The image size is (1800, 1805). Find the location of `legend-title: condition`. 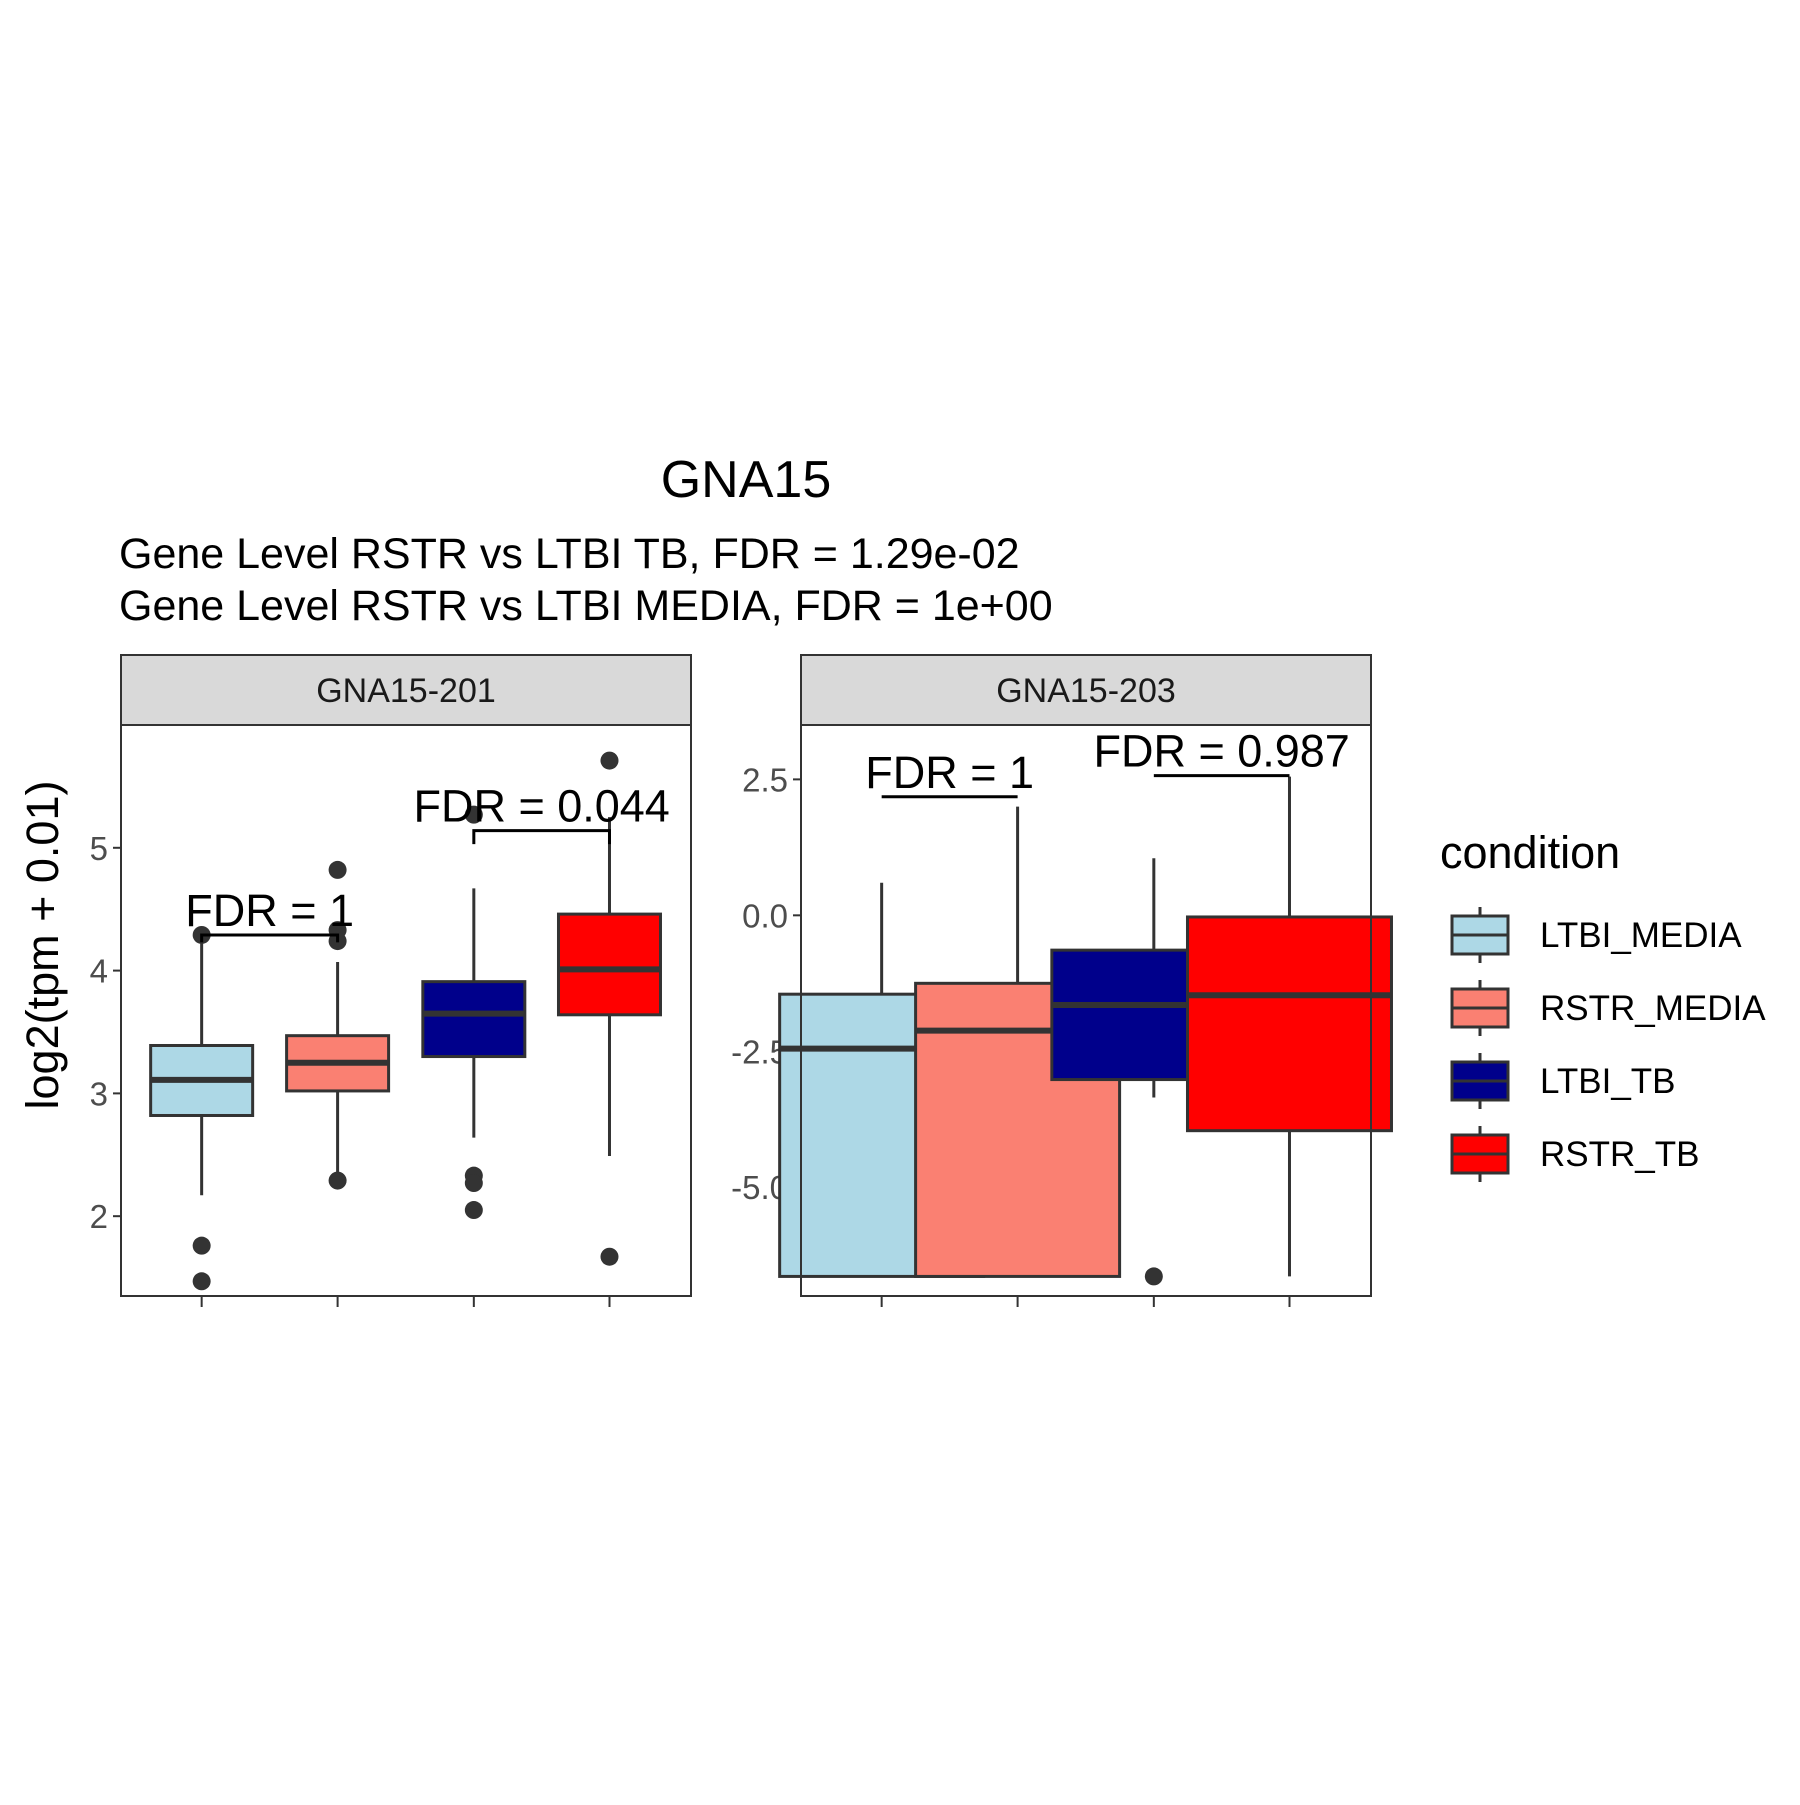

legend-title: condition is located at coordinates (1530, 852).